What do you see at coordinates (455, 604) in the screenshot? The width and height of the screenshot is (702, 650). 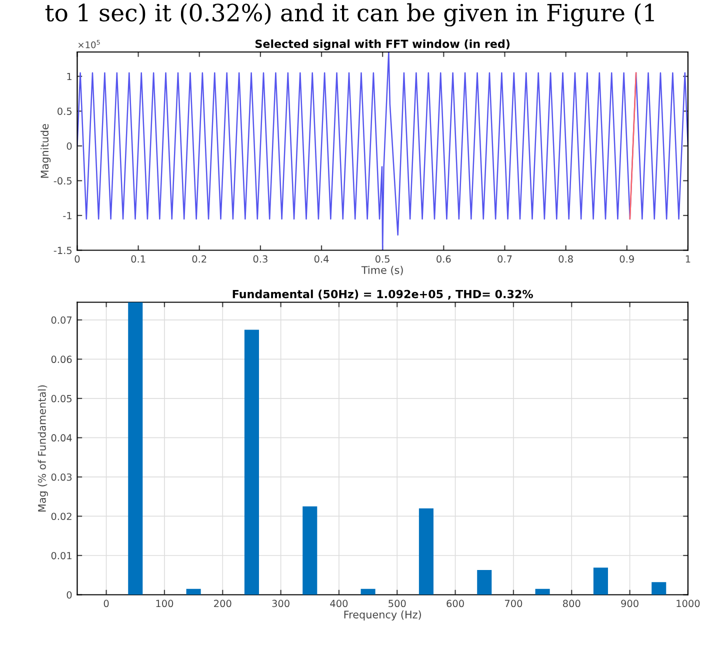 I see `x-tick-label: 600` at bounding box center [455, 604].